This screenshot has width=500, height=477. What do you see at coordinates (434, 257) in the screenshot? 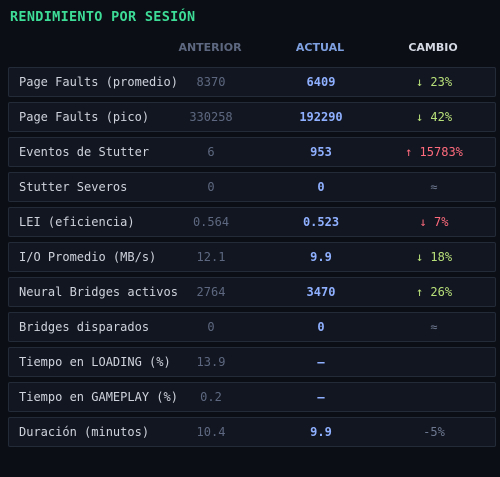
I see `change-value: ↓ 18%` at bounding box center [434, 257].